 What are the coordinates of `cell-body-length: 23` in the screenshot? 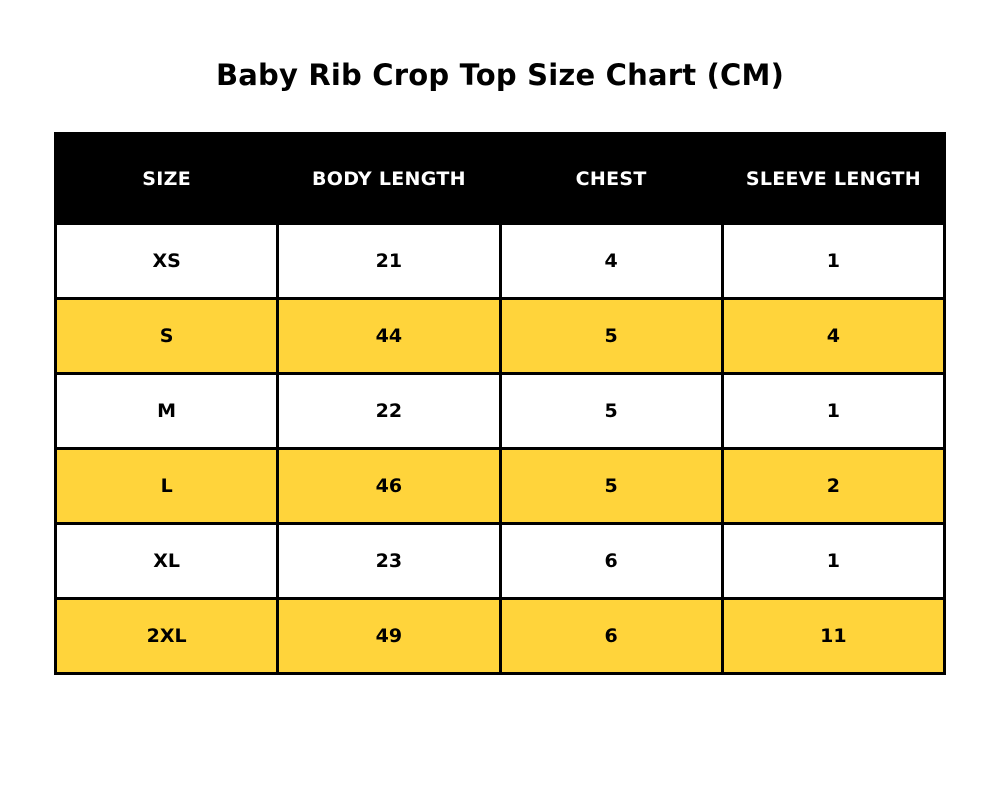 It's located at (389, 561).